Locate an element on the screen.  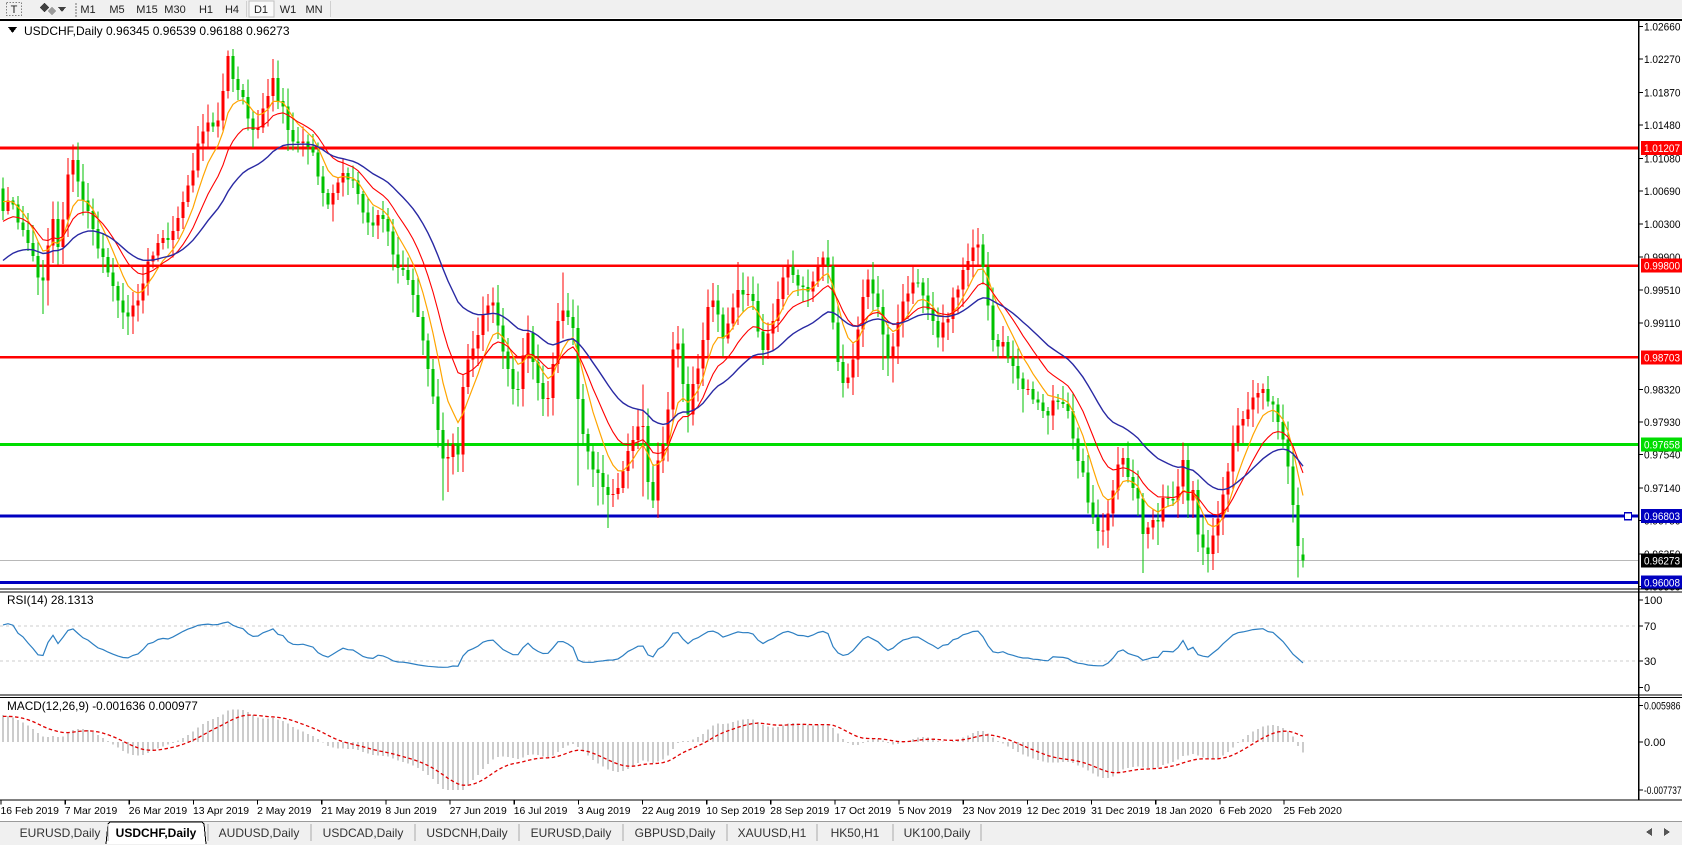
svg-text: XAUUSD,H1 is located at coordinates (772, 833).